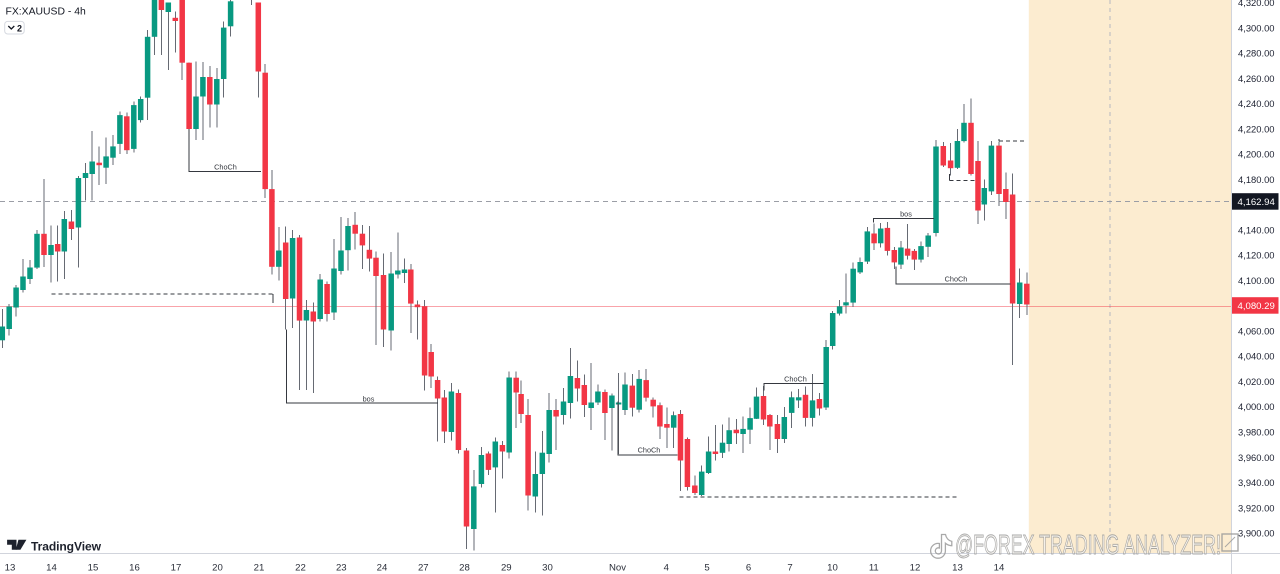 The image size is (1280, 574). Describe the element at coordinates (789, 568) in the screenshot. I see `svg-text: 7` at that location.